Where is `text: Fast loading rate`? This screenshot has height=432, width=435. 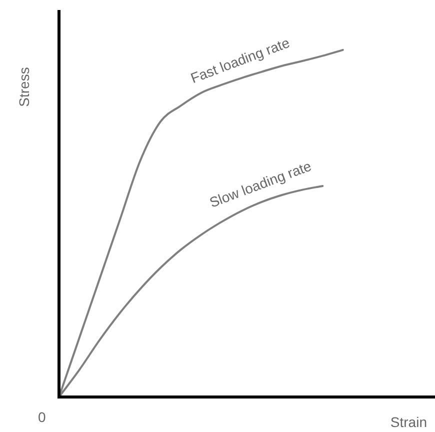
text: Fast loading rate is located at coordinates (240, 60).